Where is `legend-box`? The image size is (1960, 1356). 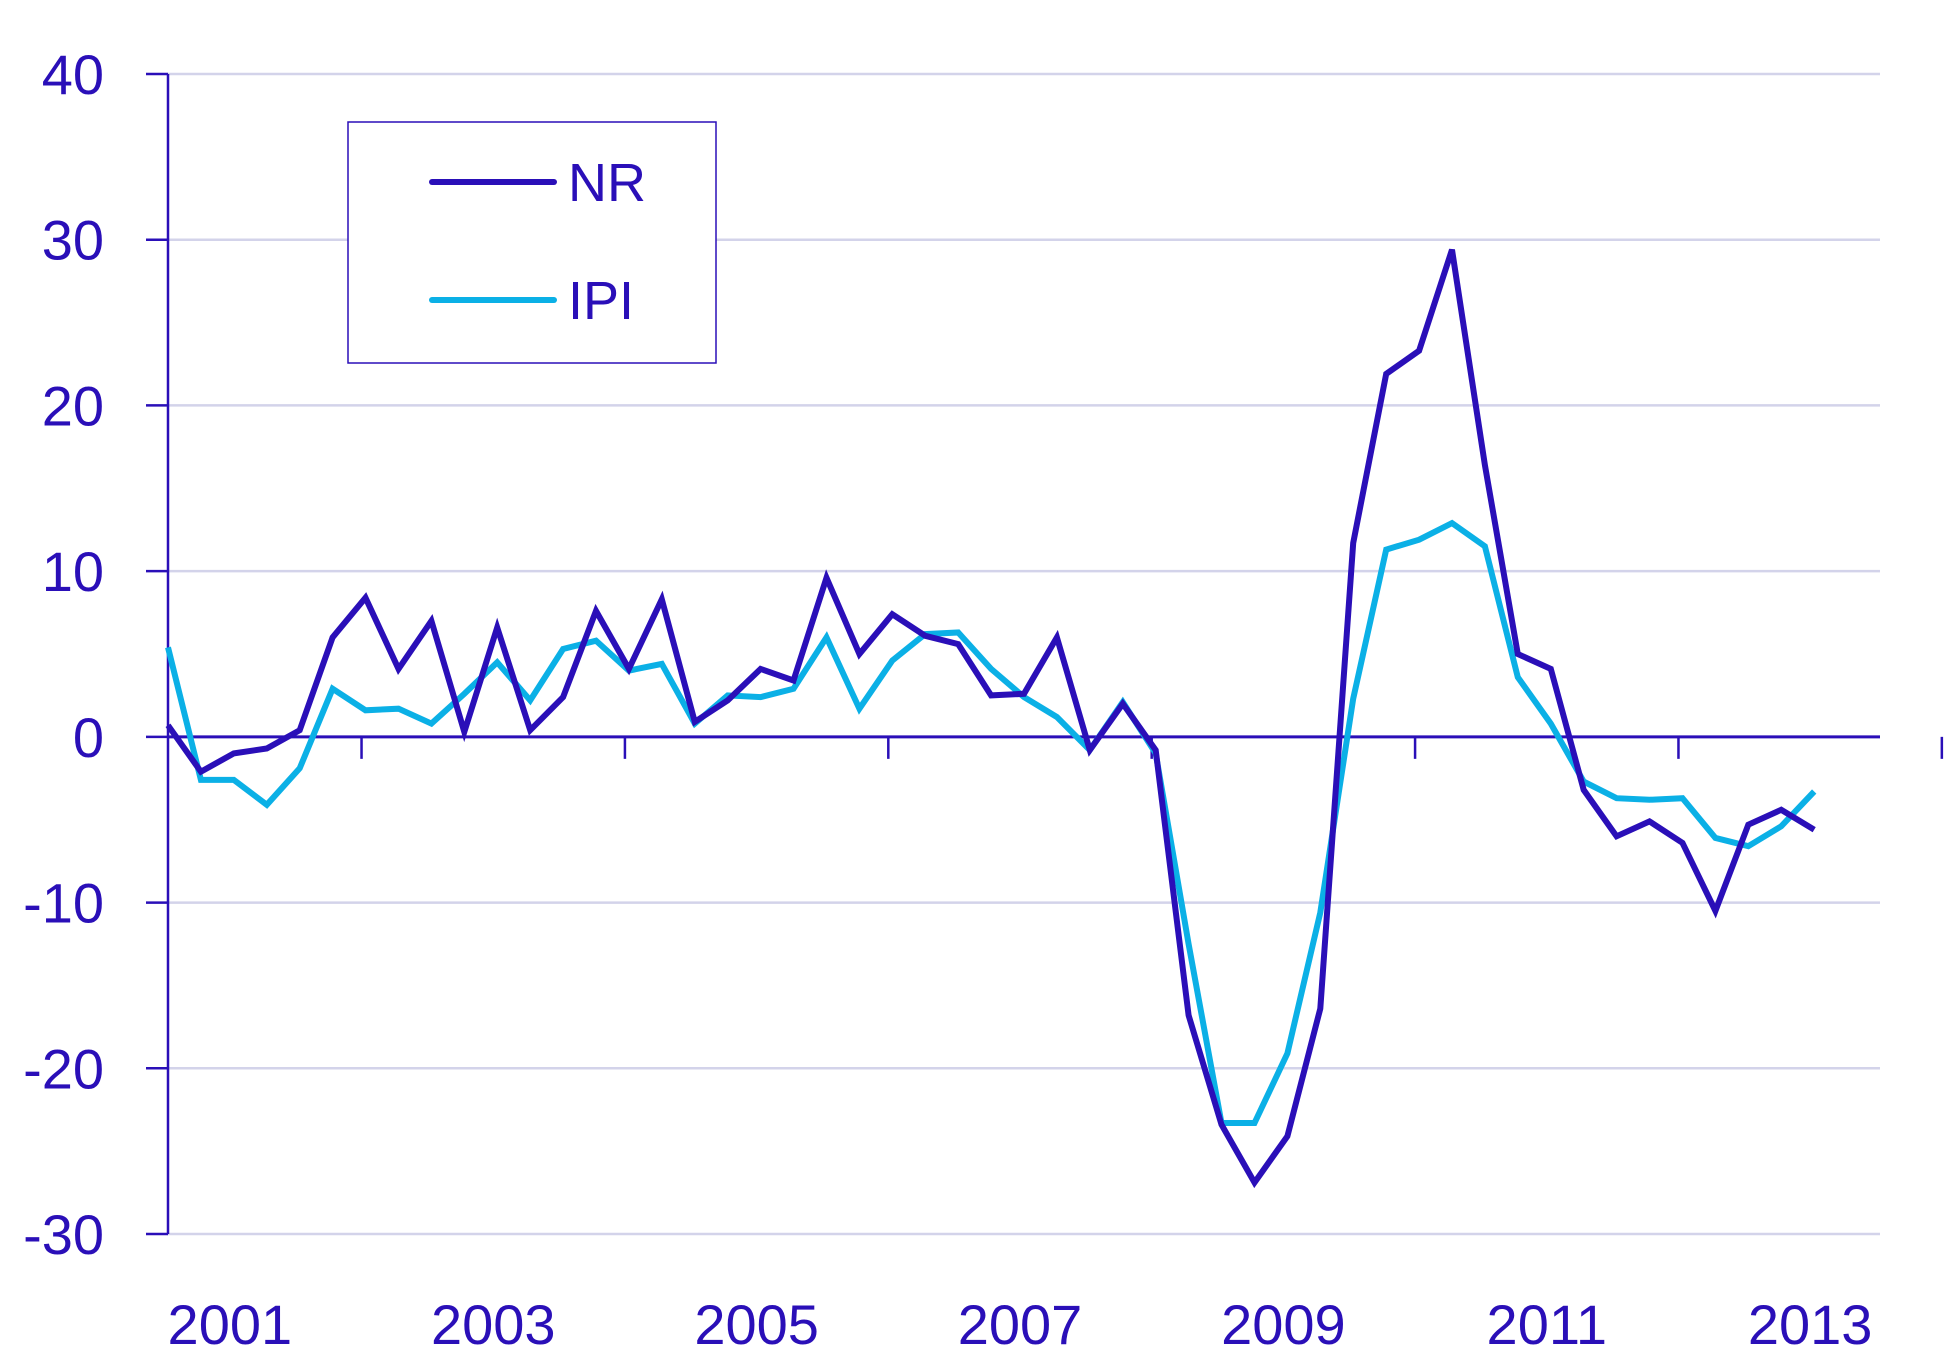
legend-box is located at coordinates (532, 242).